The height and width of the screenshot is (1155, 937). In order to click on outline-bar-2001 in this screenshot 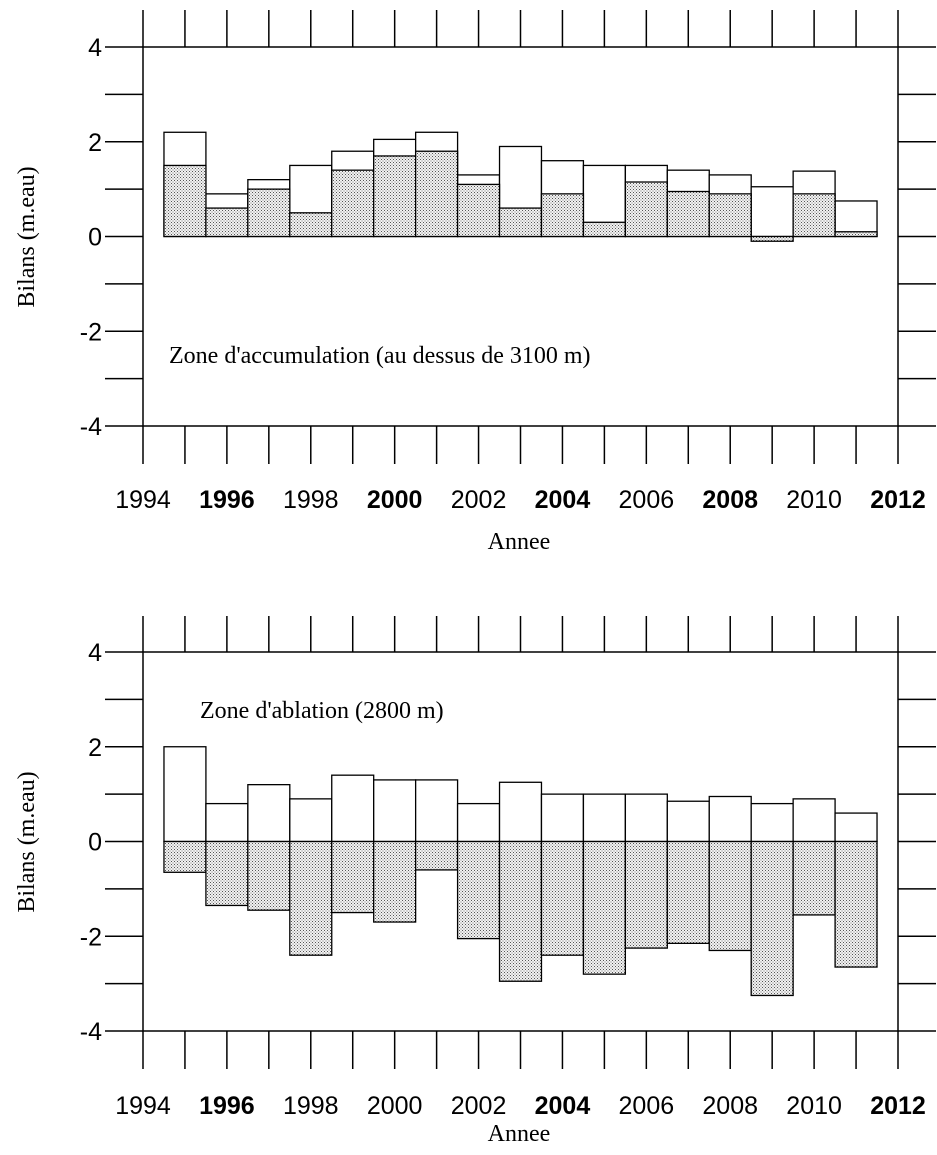, I will do `click(436, 811)`.